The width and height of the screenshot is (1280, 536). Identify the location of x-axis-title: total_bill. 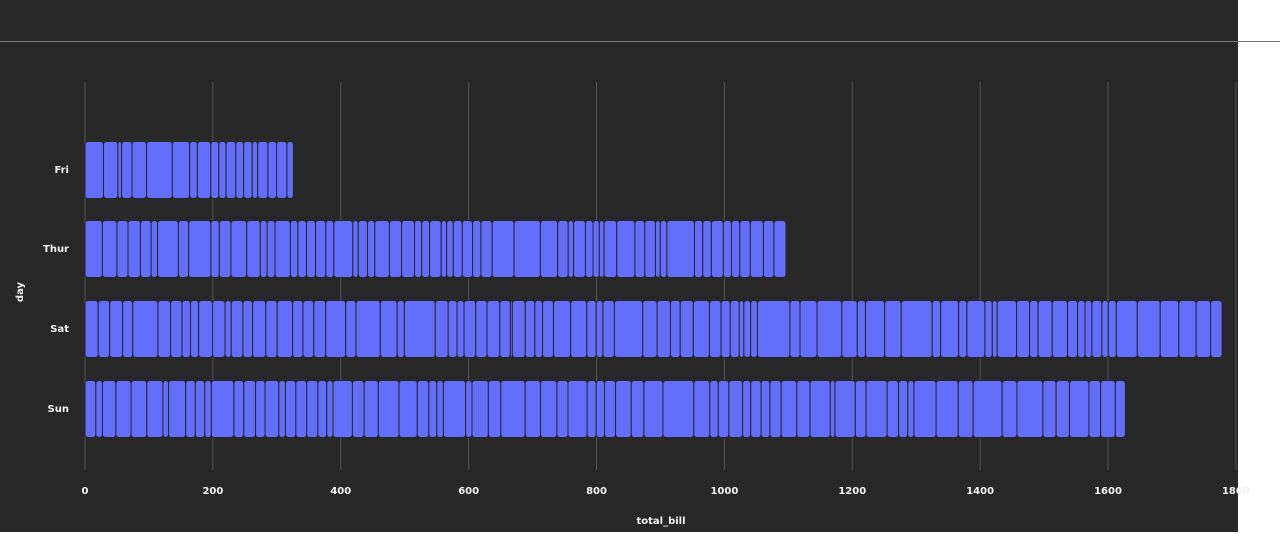
(660, 521).